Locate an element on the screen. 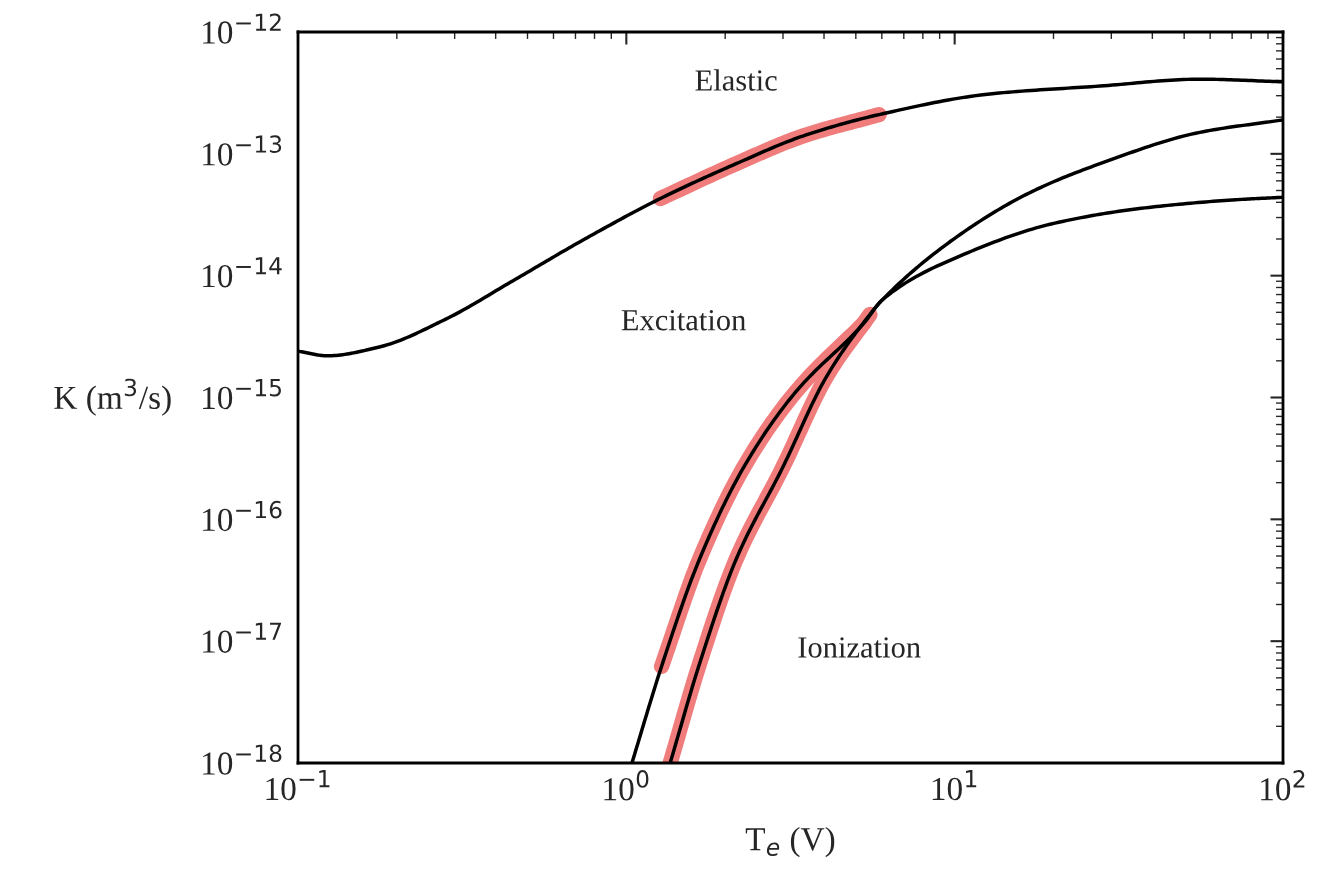 The height and width of the screenshot is (891, 1330). y-tick-label: 10$^{−14}$ is located at coordinates (242, 272).